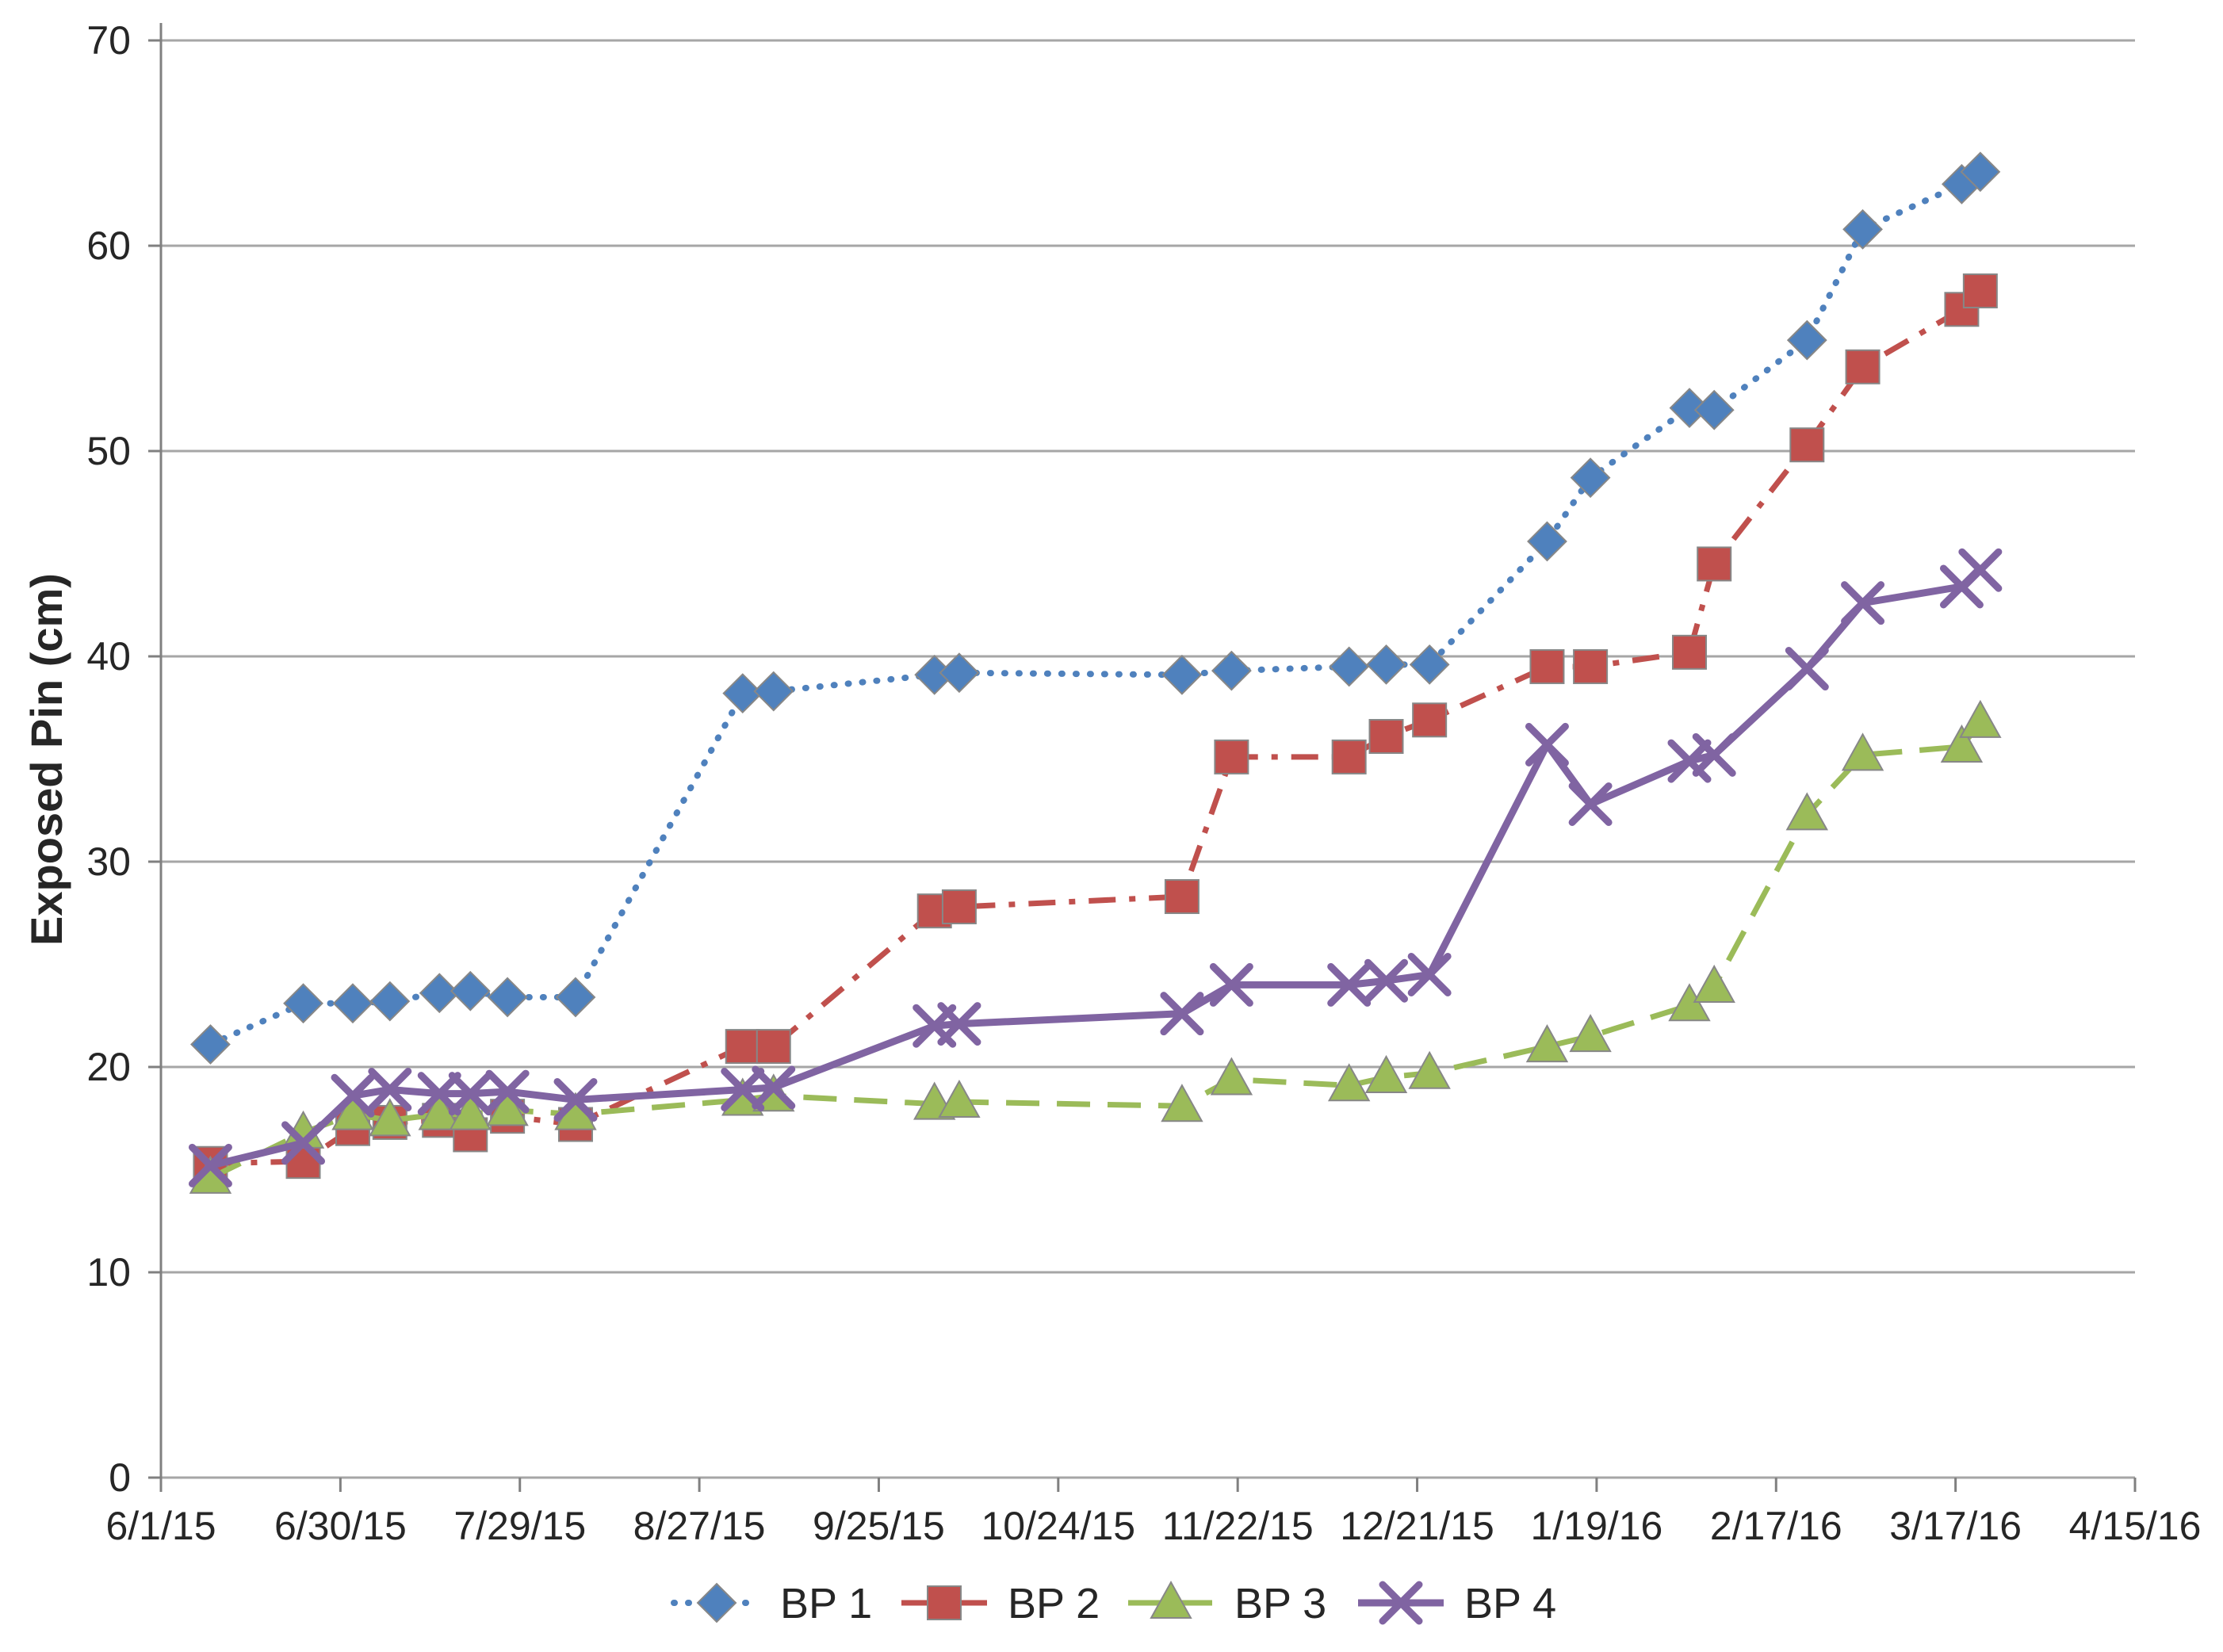  What do you see at coordinates (303, 1143) in the screenshot?
I see `marker-bp-4-6/24/15` at bounding box center [303, 1143].